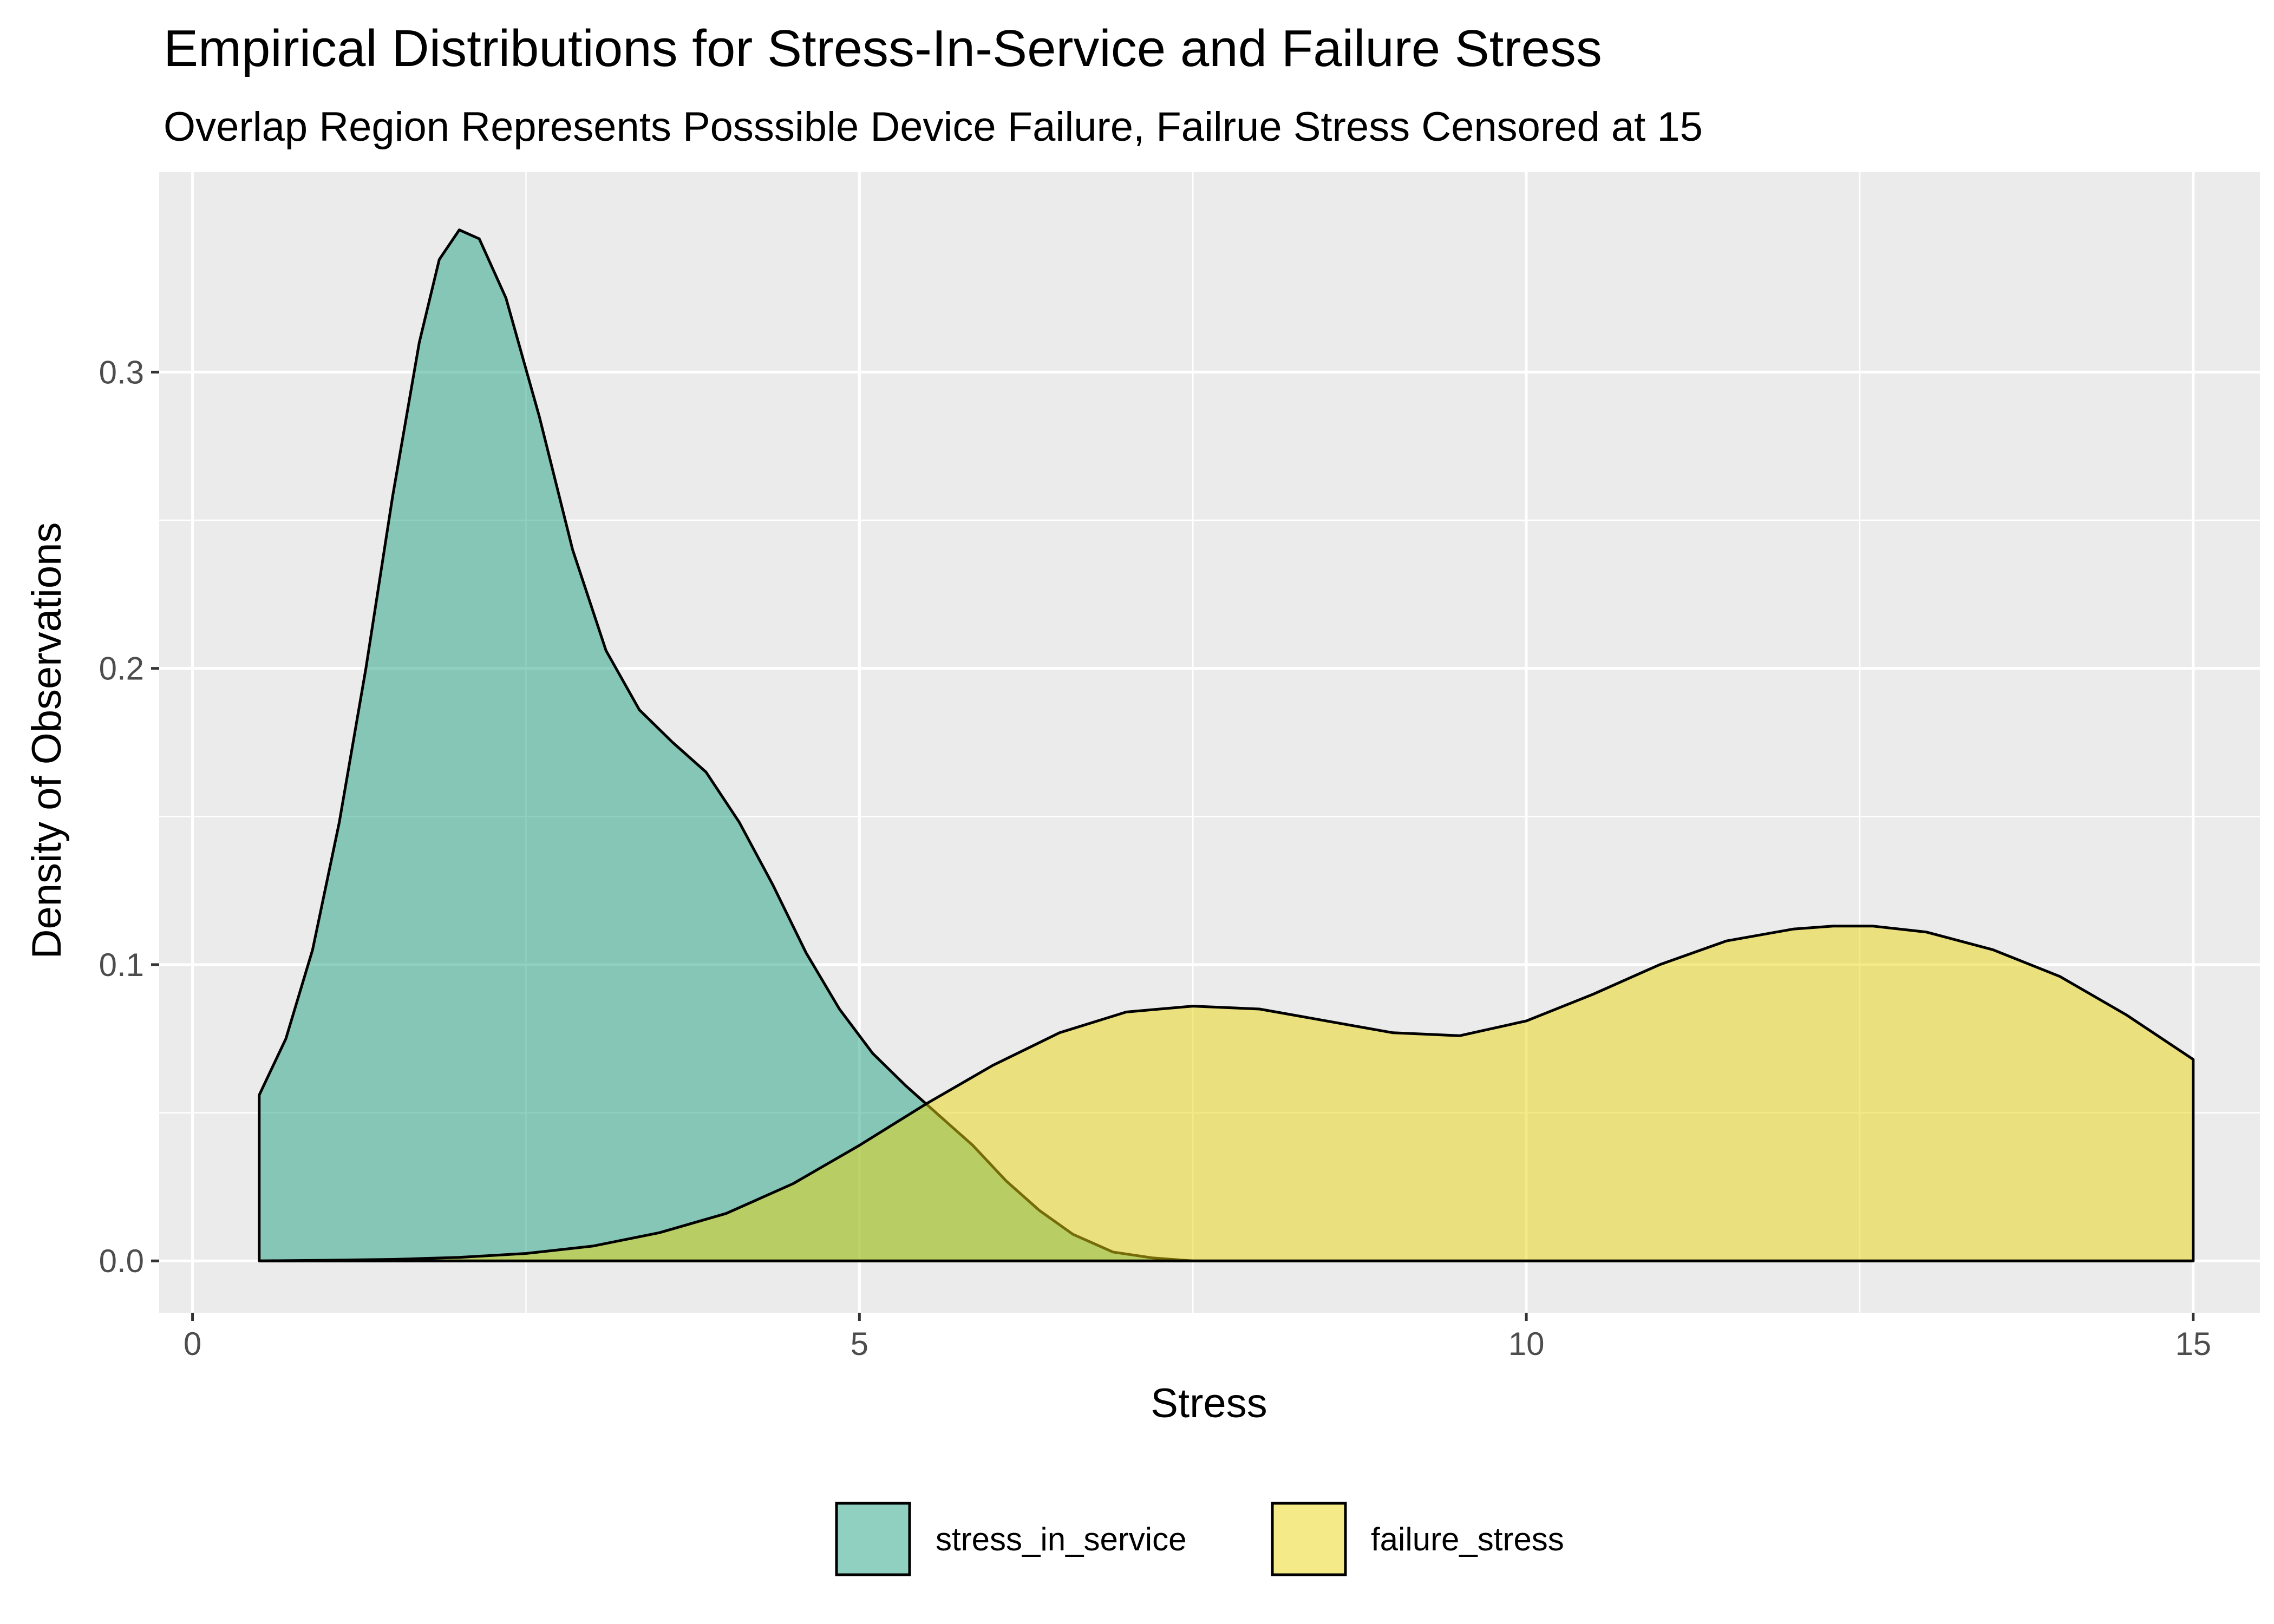 The image size is (2274, 1624). Describe the element at coordinates (122, 669) in the screenshot. I see `y-tick-label: 0.2` at that location.